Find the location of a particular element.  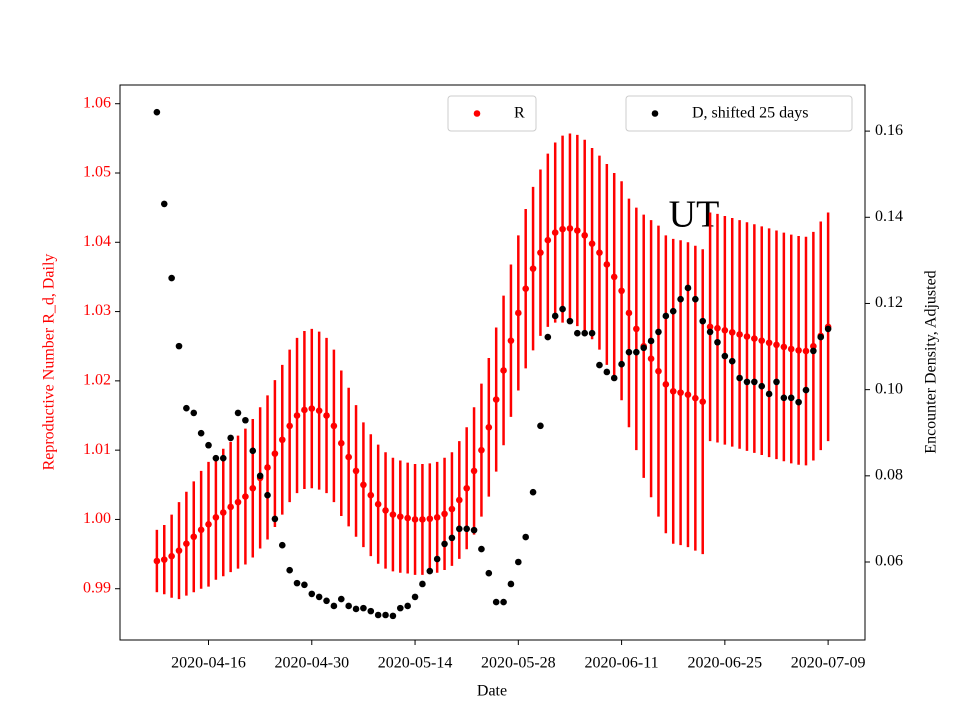

legend-label: D, shifted 25 days is located at coordinates (750, 113).